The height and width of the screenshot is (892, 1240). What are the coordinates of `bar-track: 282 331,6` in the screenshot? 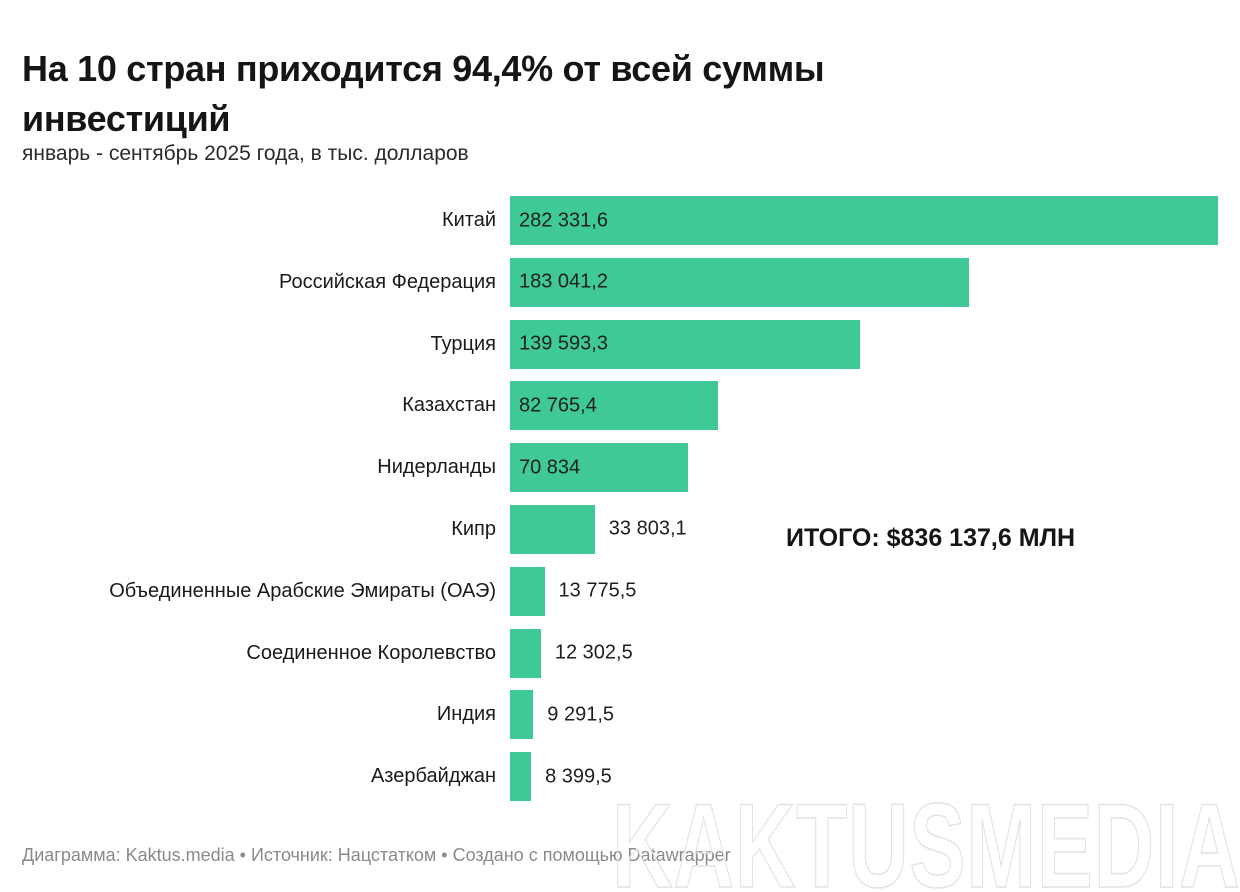 It's located at (864, 220).